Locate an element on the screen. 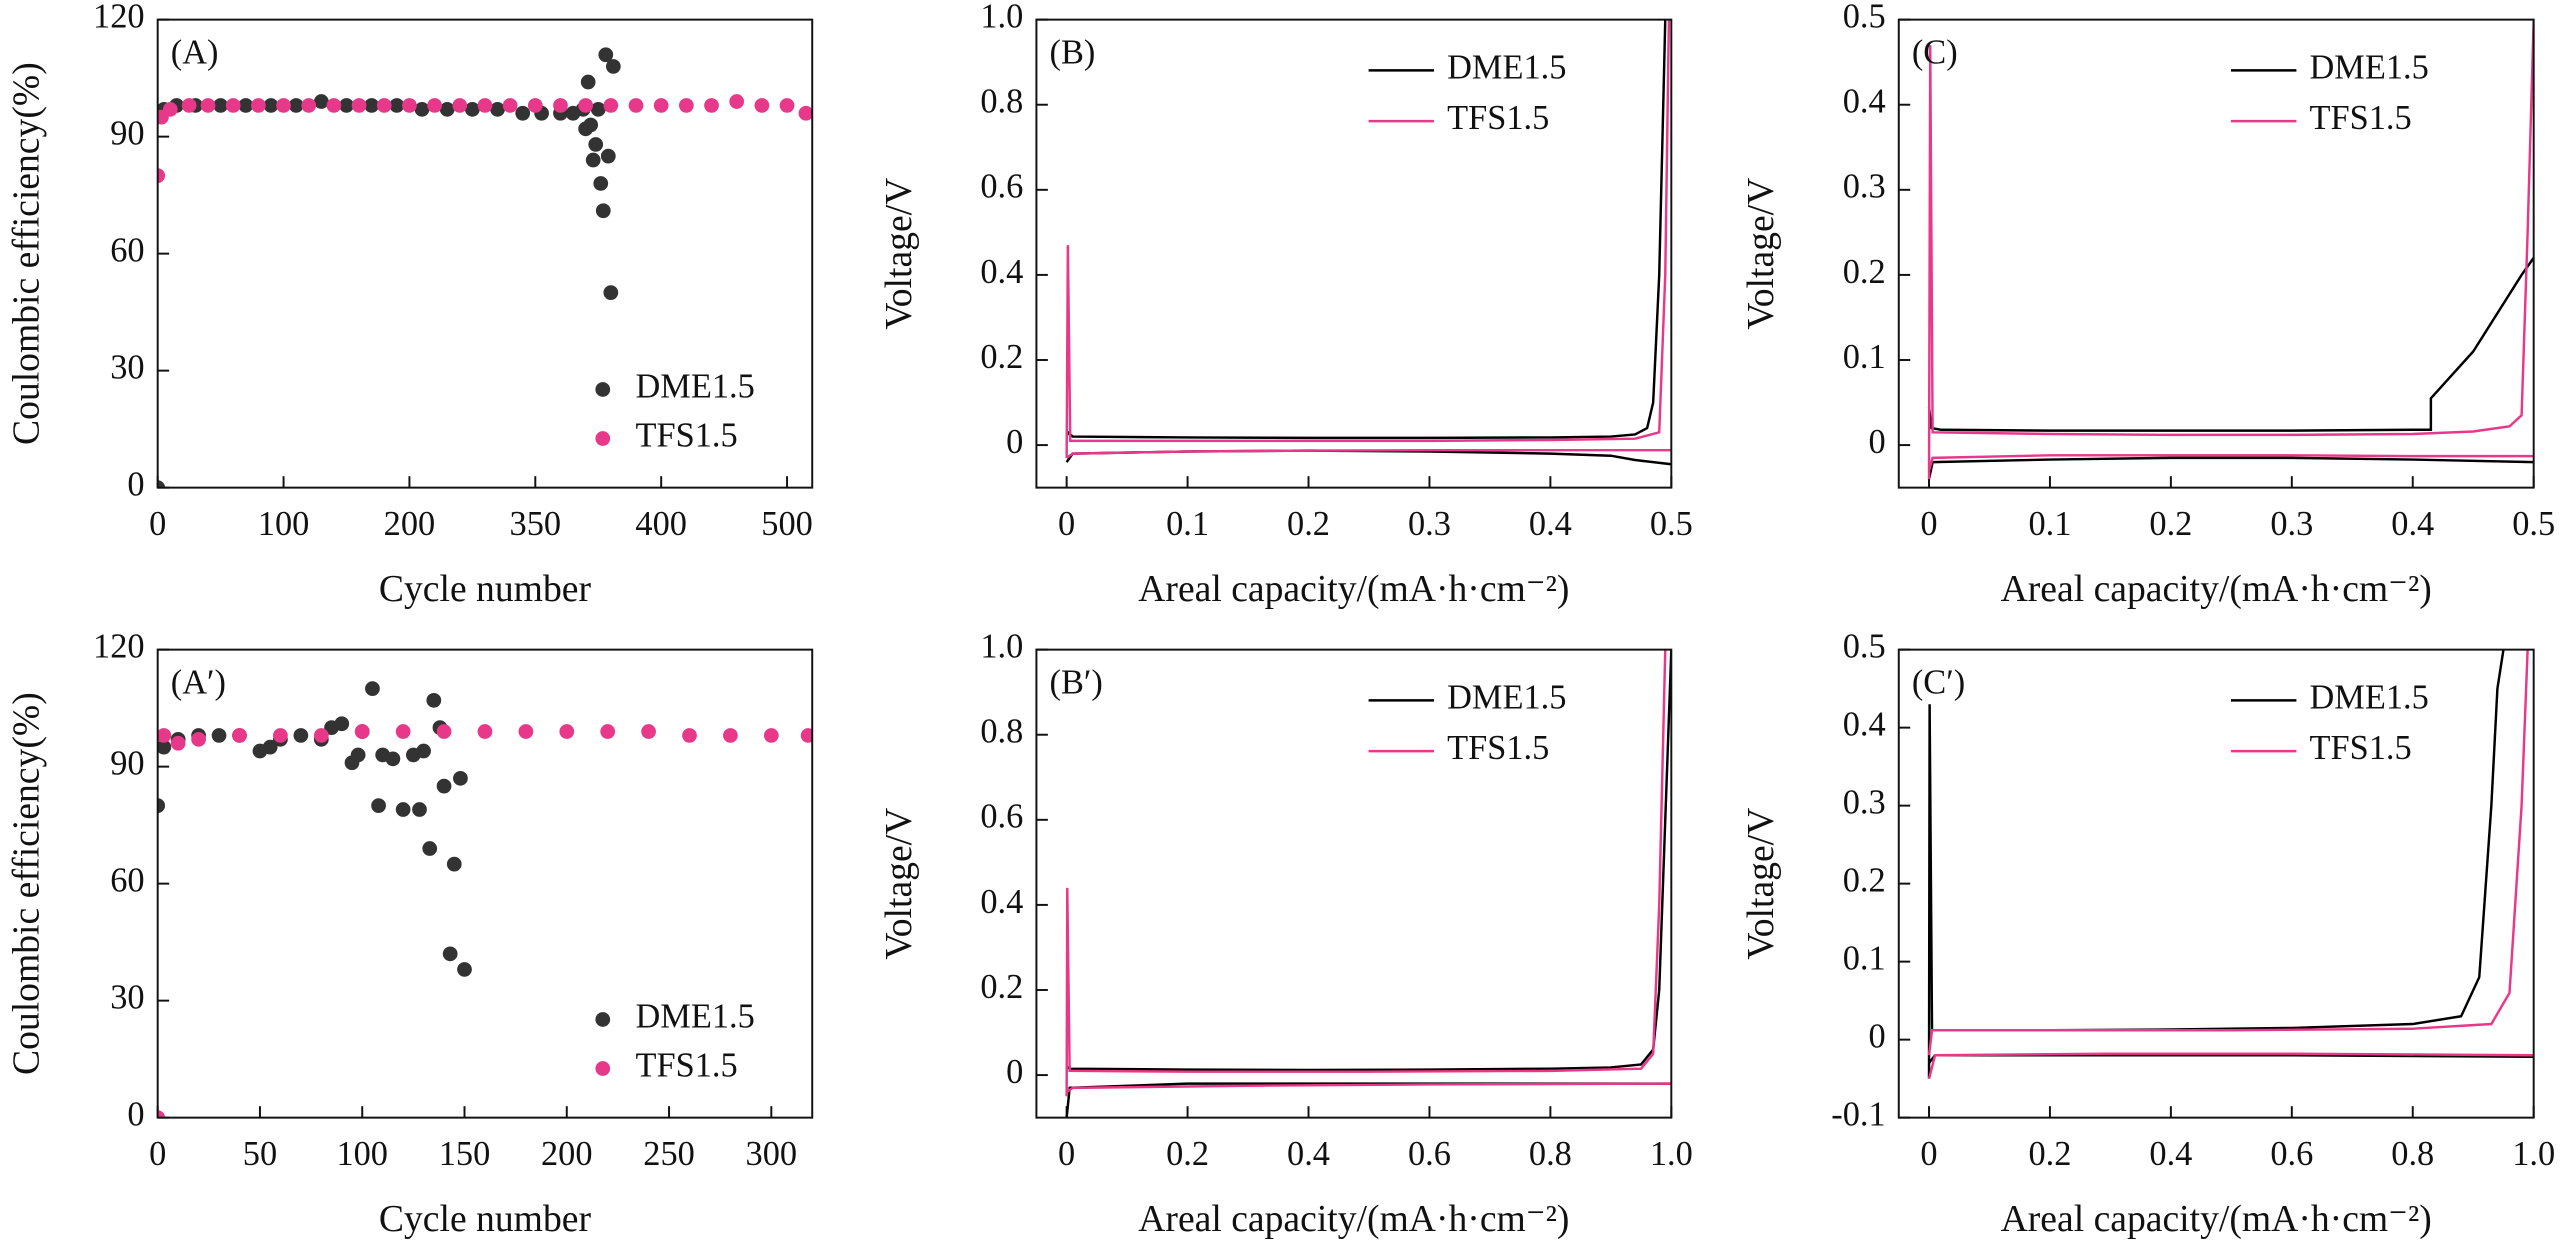 The image size is (2567, 1260). x-tick-label: 0.3 is located at coordinates (1429, 524).